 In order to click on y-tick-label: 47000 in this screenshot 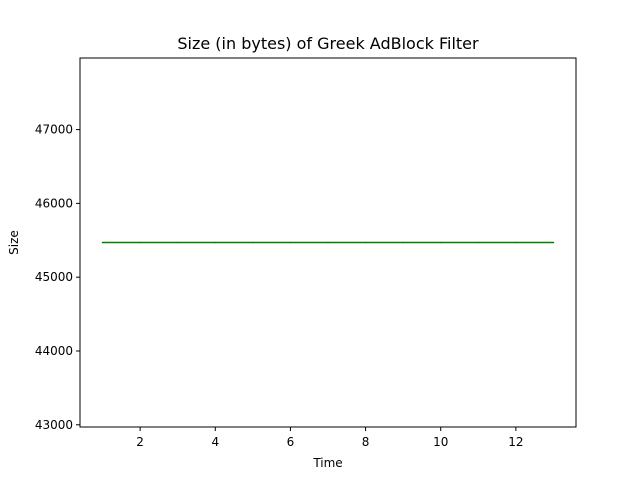, I will do `click(54, 130)`.